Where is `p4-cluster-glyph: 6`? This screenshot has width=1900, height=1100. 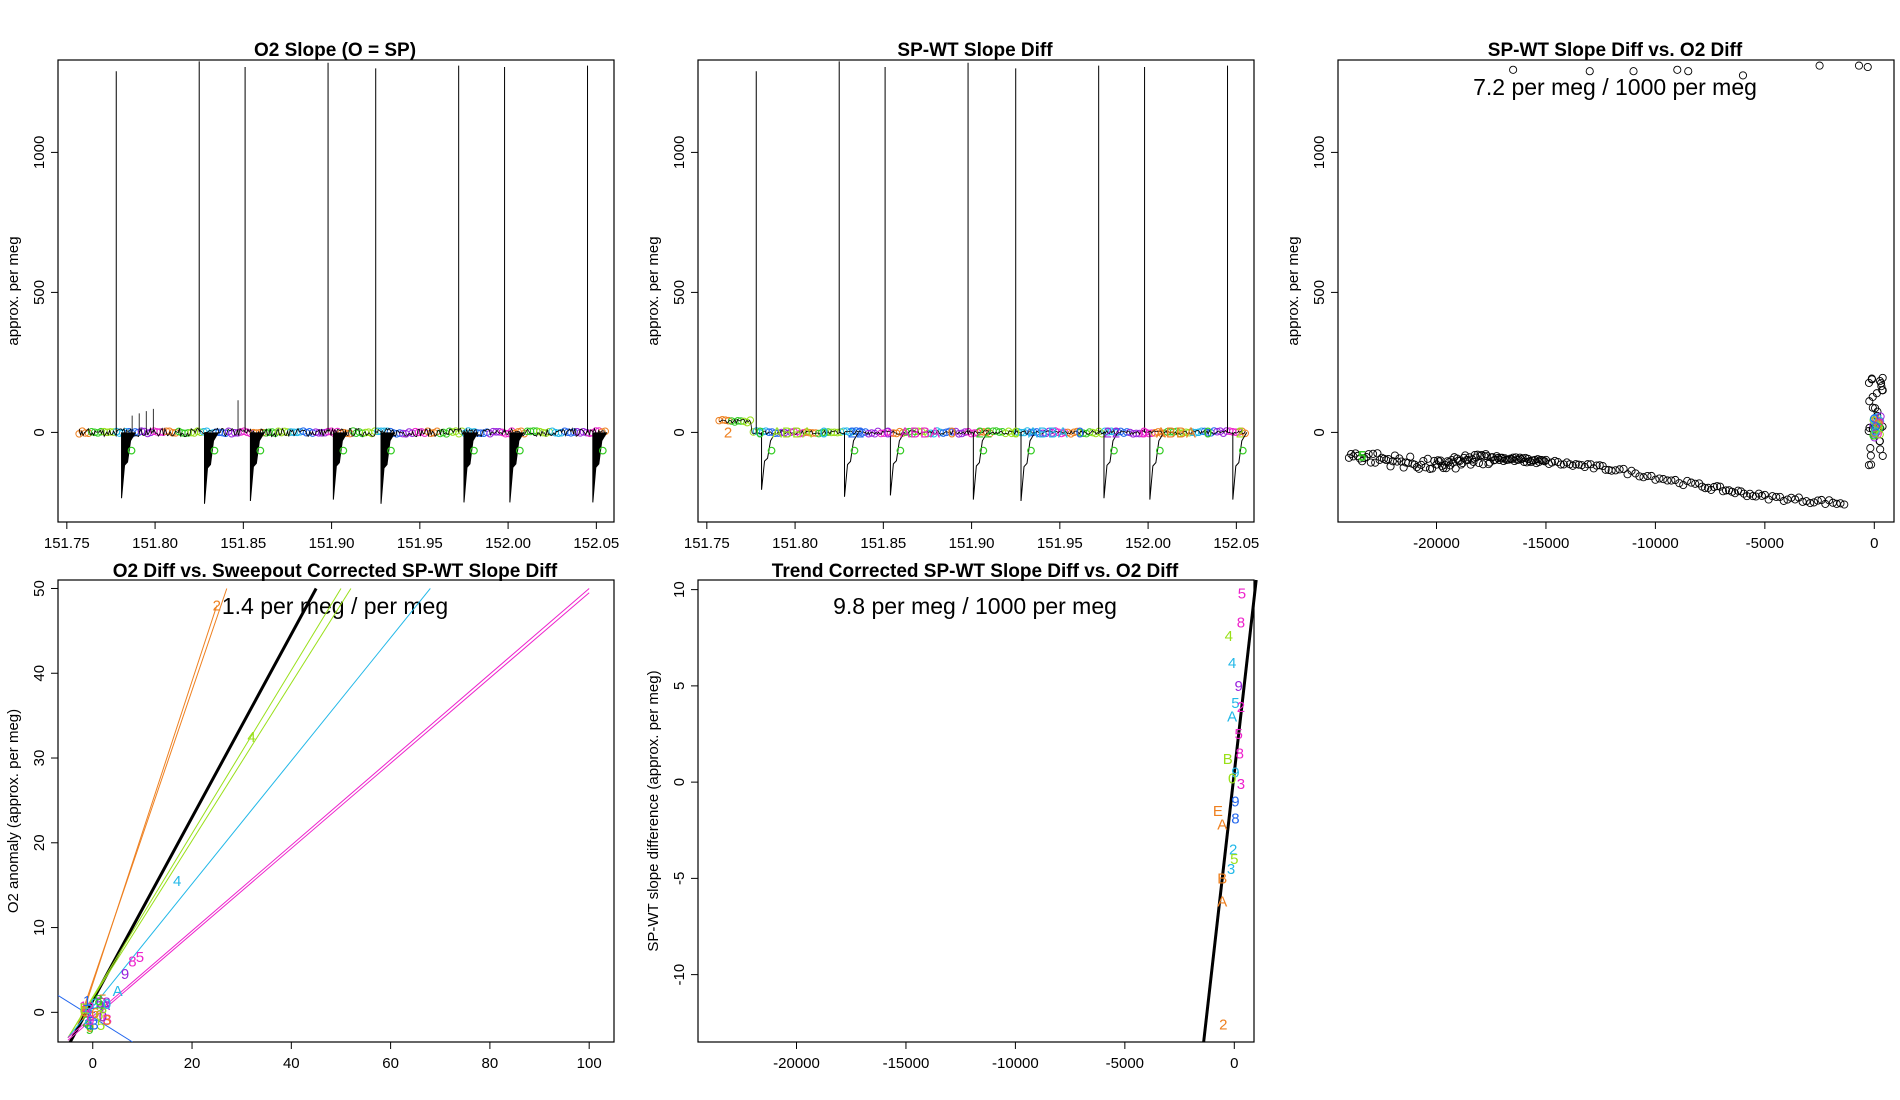 p4-cluster-glyph: 6 is located at coordinates (95, 1013).